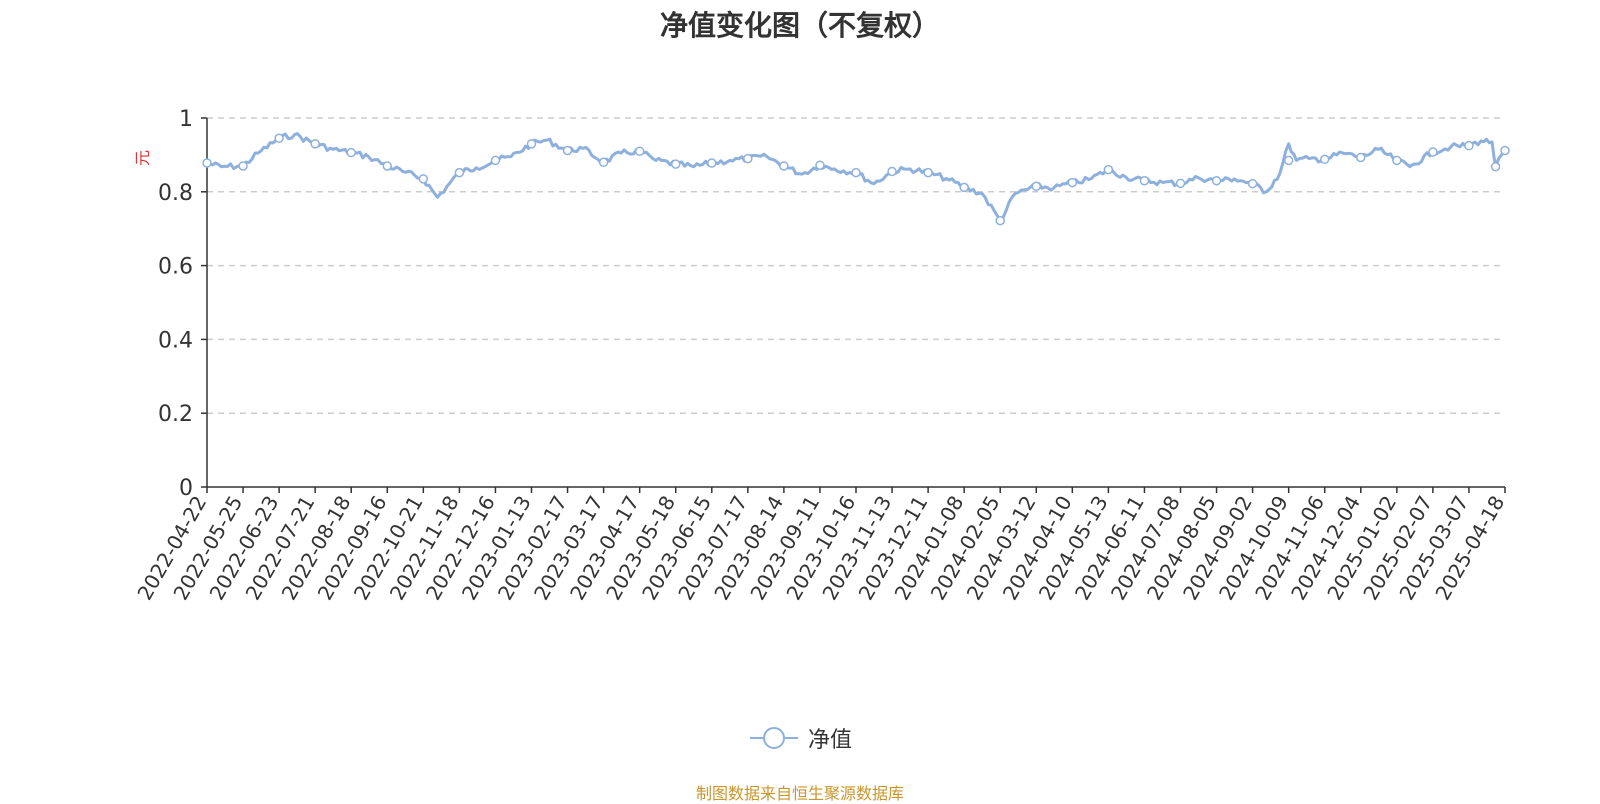 The image size is (1600, 804). I want to click on legend: 净值, so click(800, 738).